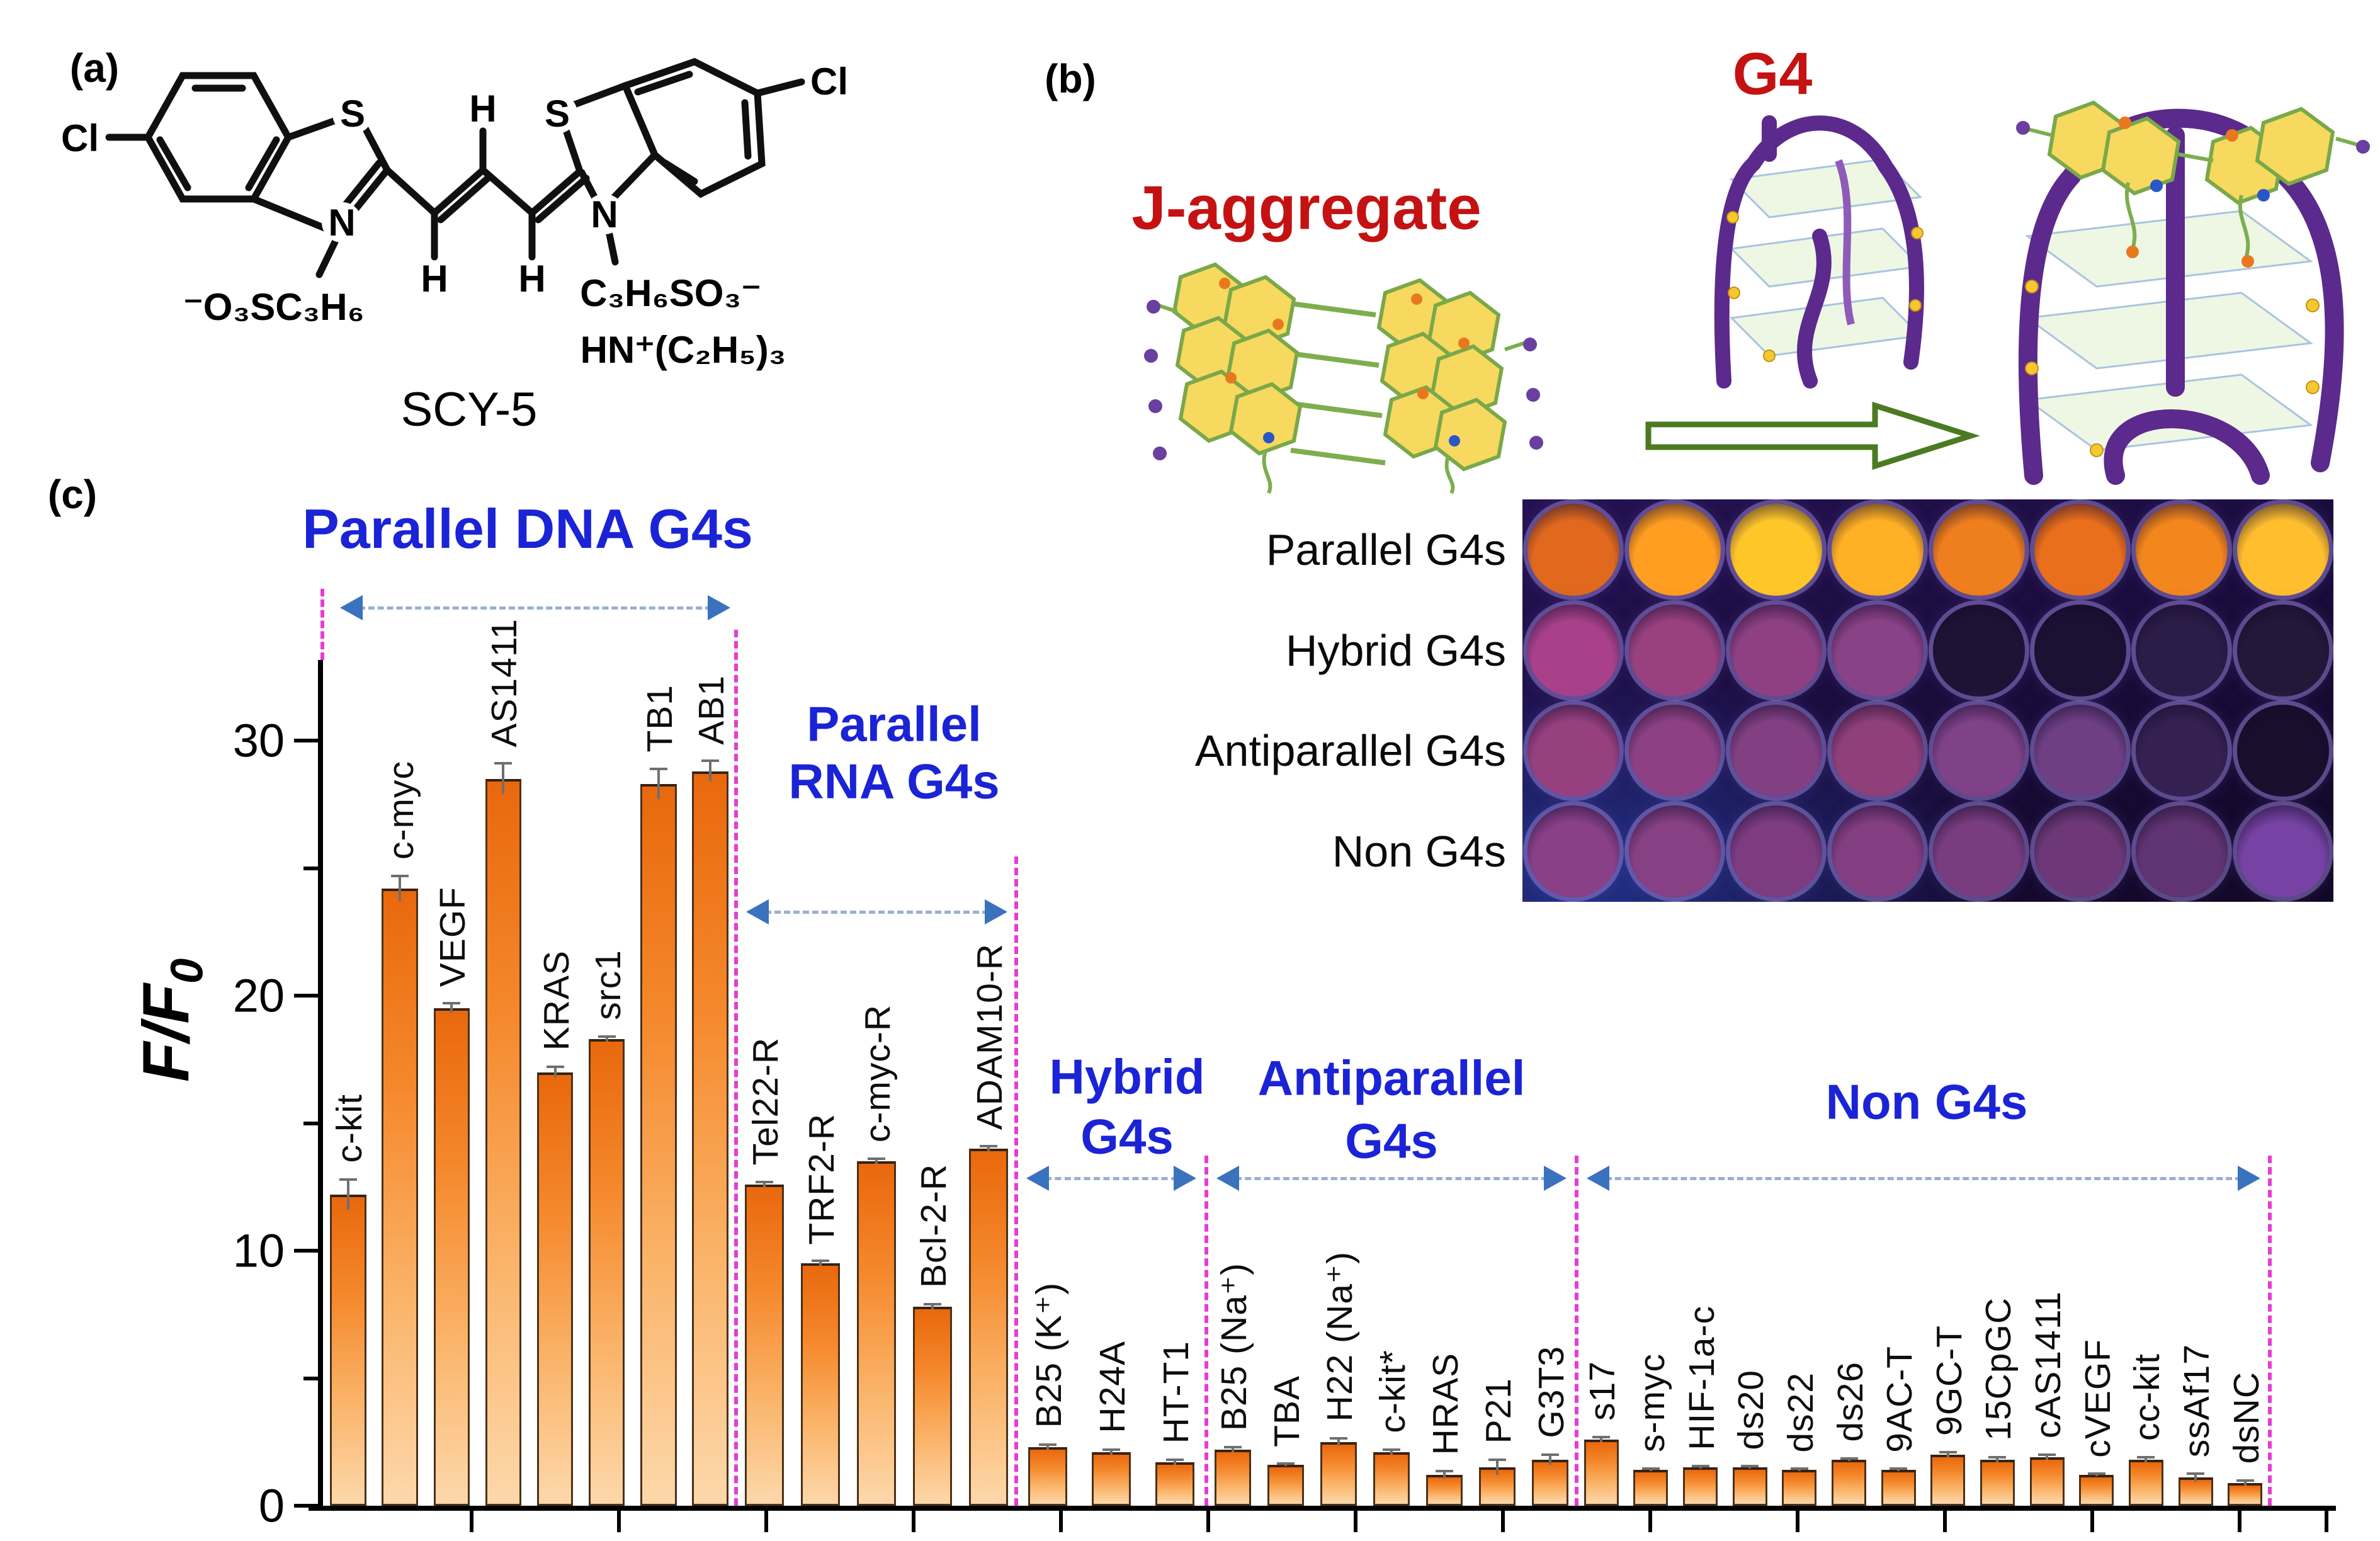  Describe the element at coordinates (80, 138) in the screenshot. I see `cl-left-label: Cl` at that location.